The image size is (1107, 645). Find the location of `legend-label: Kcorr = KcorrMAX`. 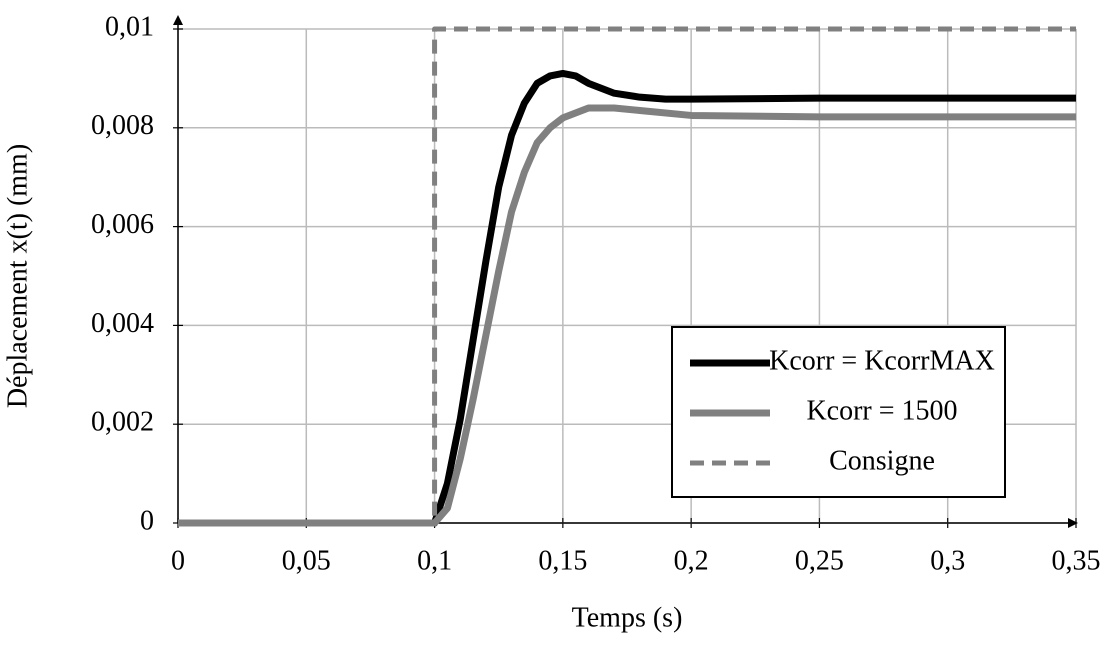

legend-label: Kcorr = KcorrMAX is located at coordinates (882, 360).